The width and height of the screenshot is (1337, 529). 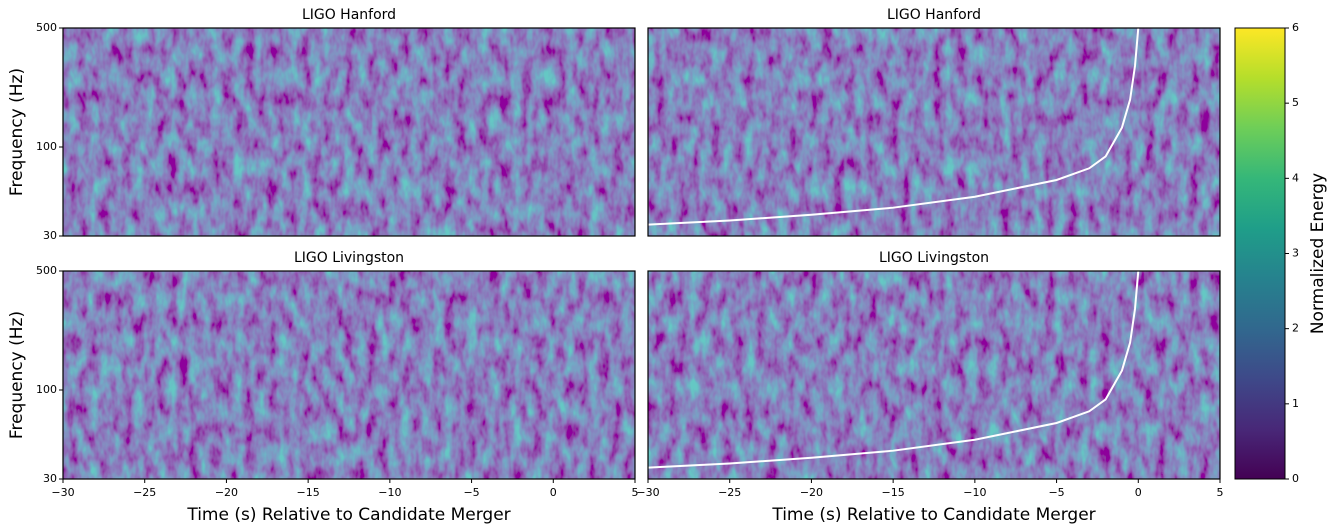 What do you see at coordinates (1295, 403) in the screenshot?
I see `colorbar-tick-label: 1` at bounding box center [1295, 403].